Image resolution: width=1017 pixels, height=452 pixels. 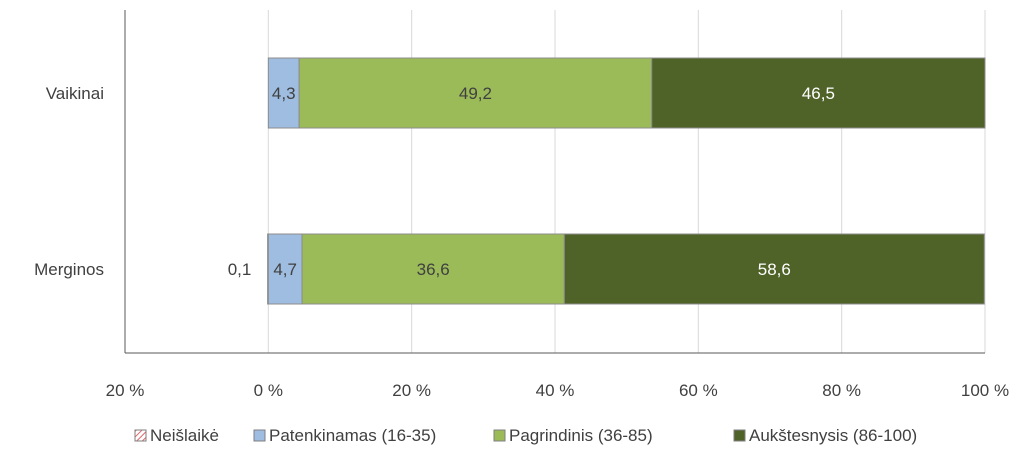 I want to click on data-label: 58,6, so click(x=774, y=269).